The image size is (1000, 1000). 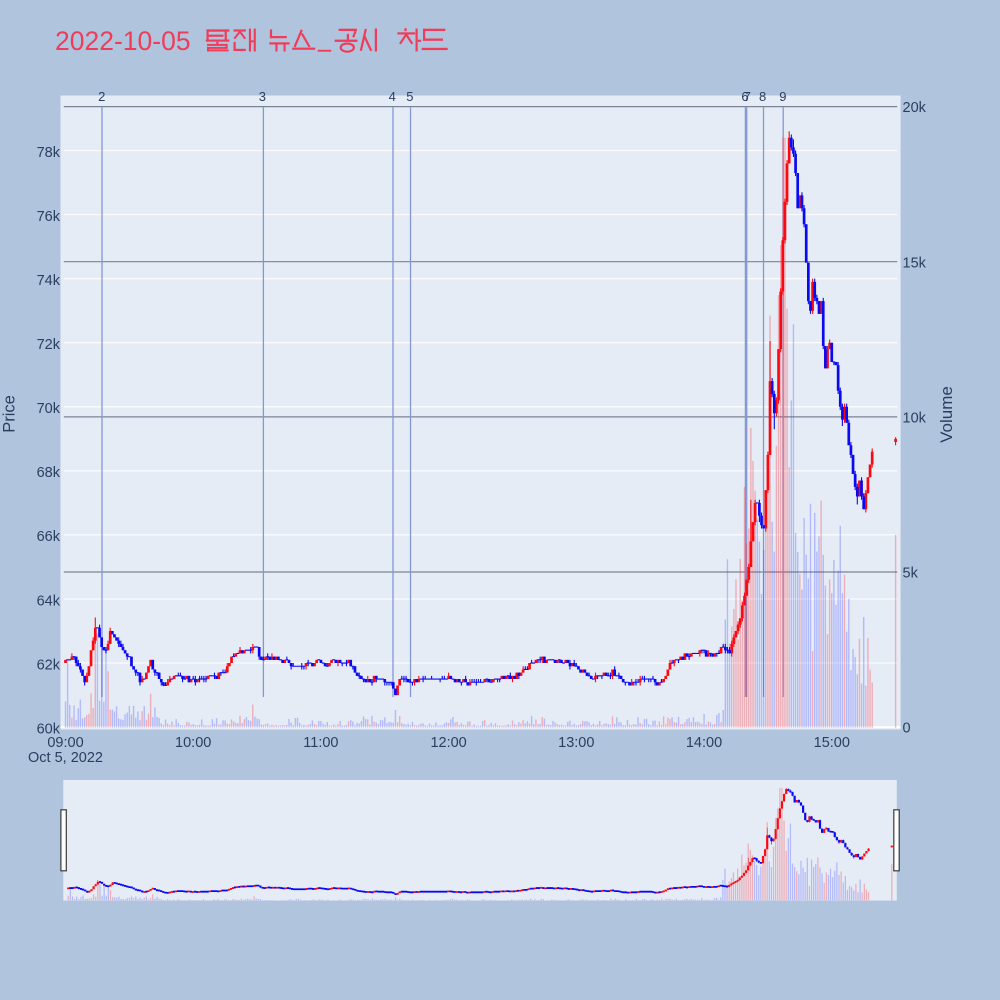 What do you see at coordinates (49, 281) in the screenshot?
I see `svg-text: 74k` at bounding box center [49, 281].